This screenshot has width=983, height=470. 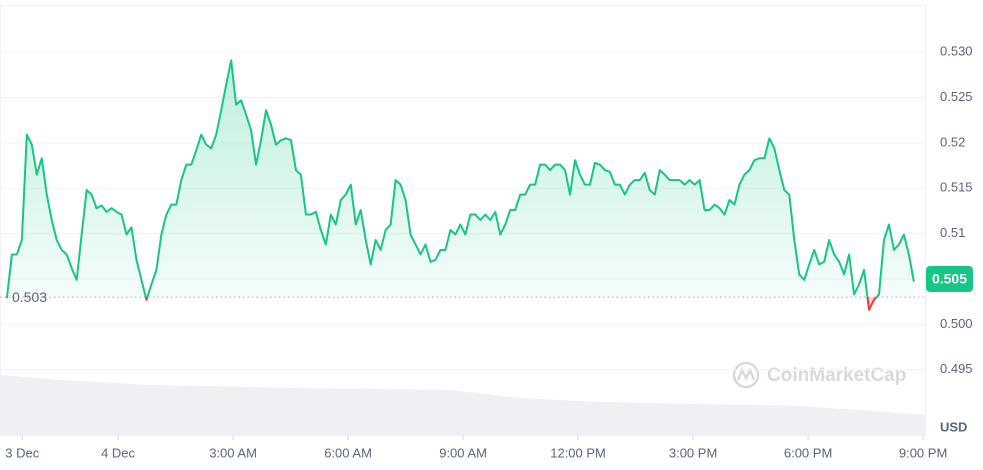 I want to click on last-price-badge, so click(x=949, y=278).